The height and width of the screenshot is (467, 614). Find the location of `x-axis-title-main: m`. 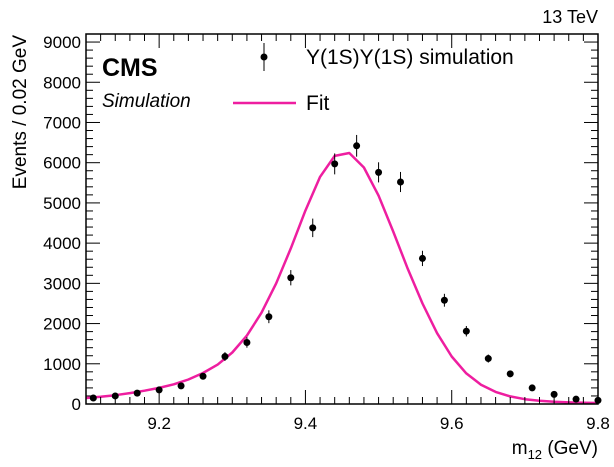

x-axis-title-main: m is located at coordinates (520, 448).